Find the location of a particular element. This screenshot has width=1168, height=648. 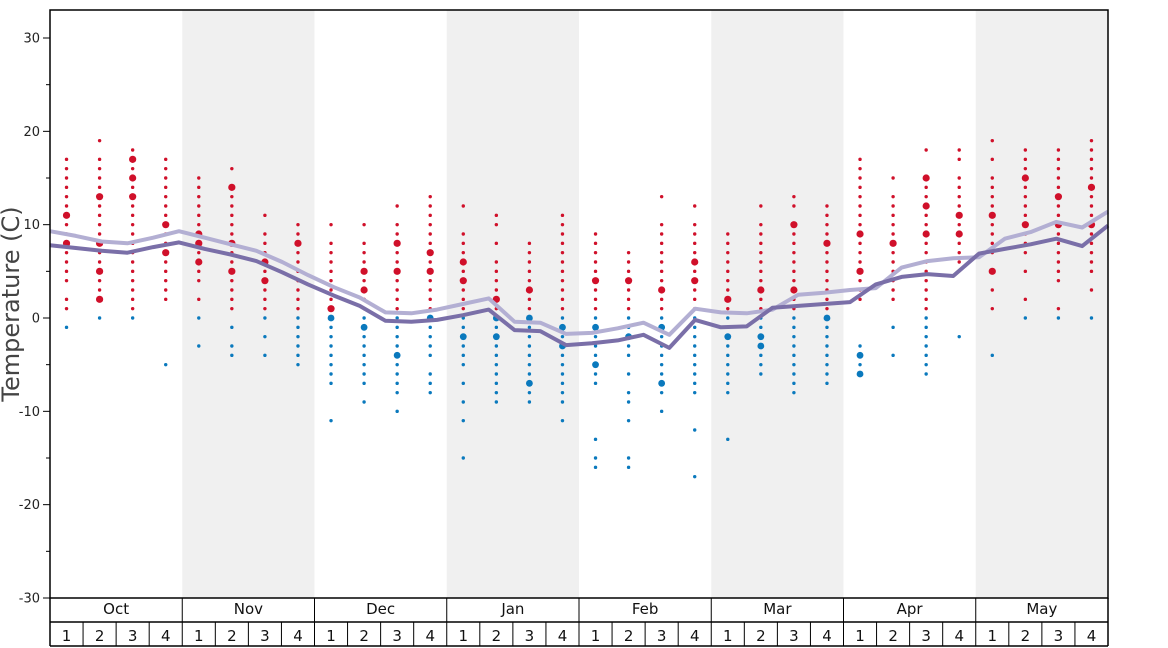

week-label: 2 is located at coordinates (100, 636).